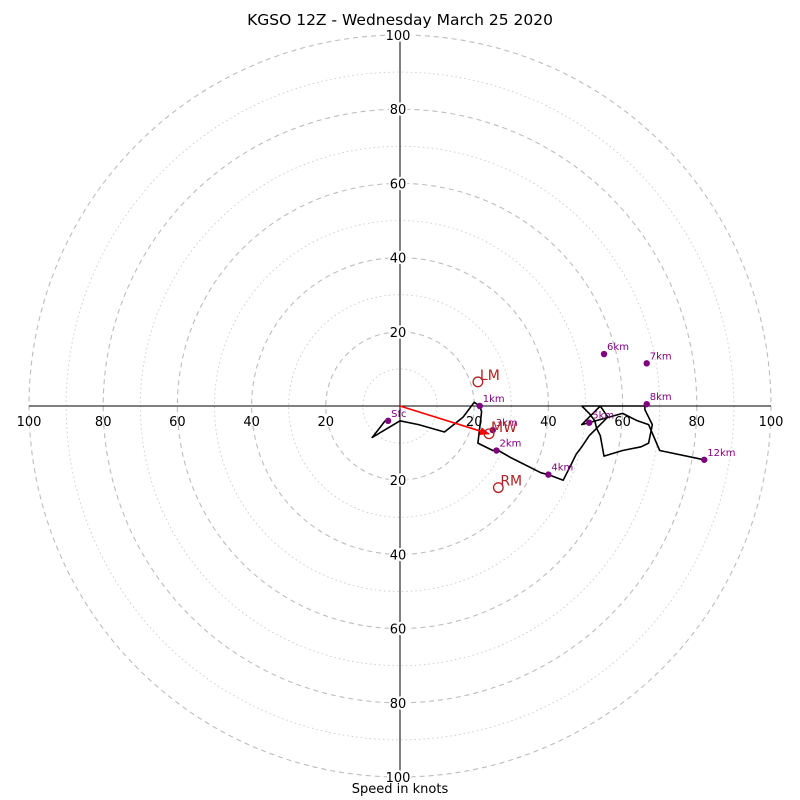  I want to click on x-axis-label: Speed in knots, so click(400, 789).